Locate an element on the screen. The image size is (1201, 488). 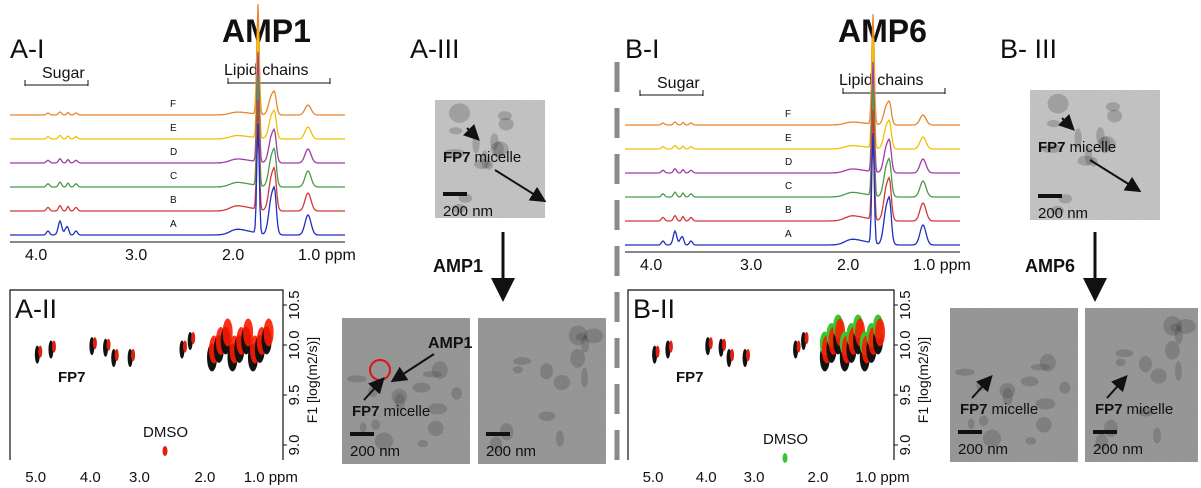
trace-label: D is located at coordinates (788, 162).